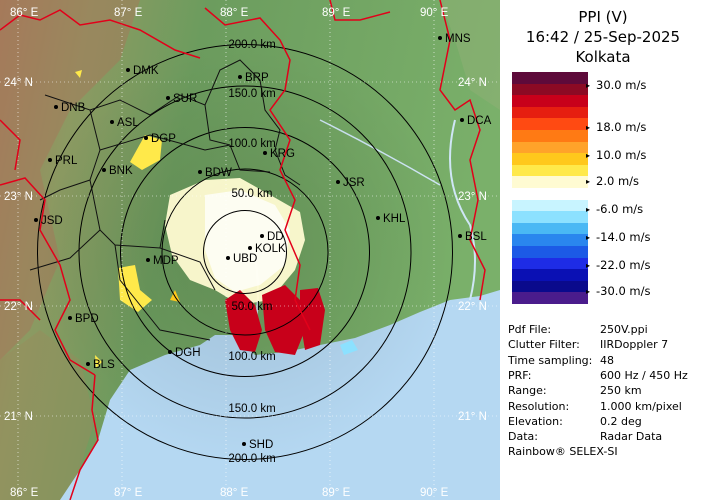  I want to click on station-name: Kolkata, so click(603, 57).